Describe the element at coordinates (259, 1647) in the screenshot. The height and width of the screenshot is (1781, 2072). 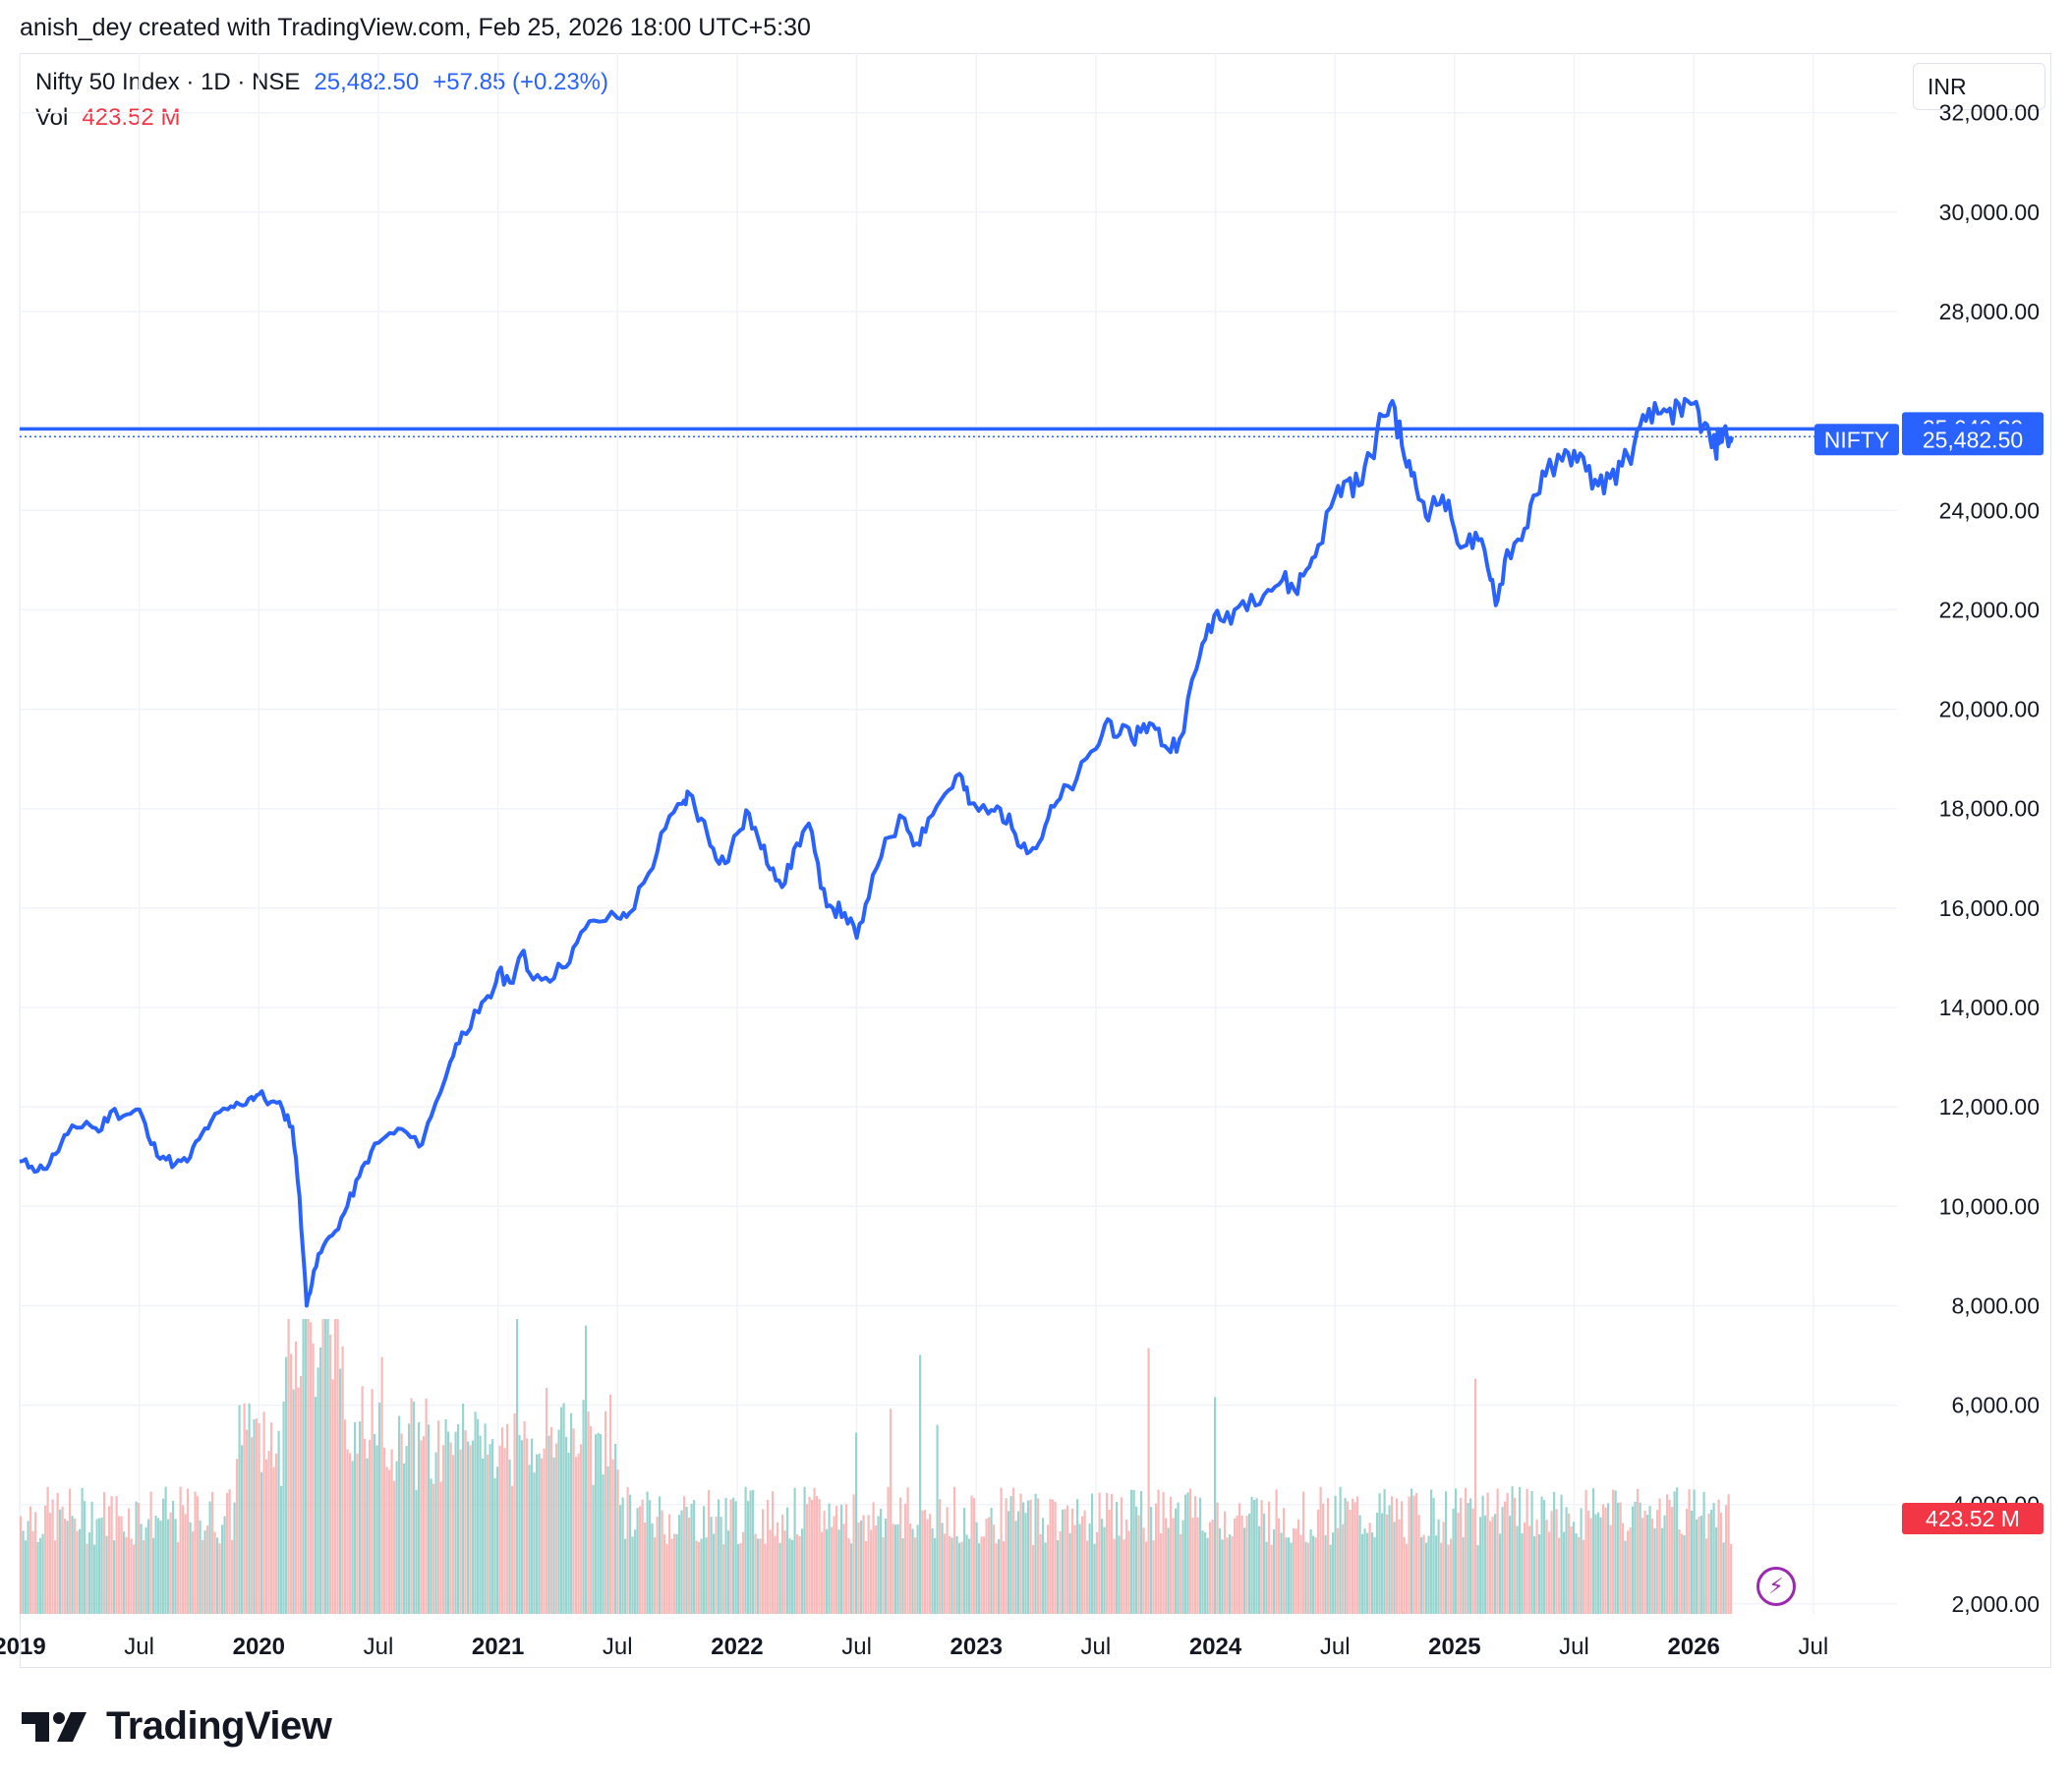
I see `x-tick-label: 2020` at that location.